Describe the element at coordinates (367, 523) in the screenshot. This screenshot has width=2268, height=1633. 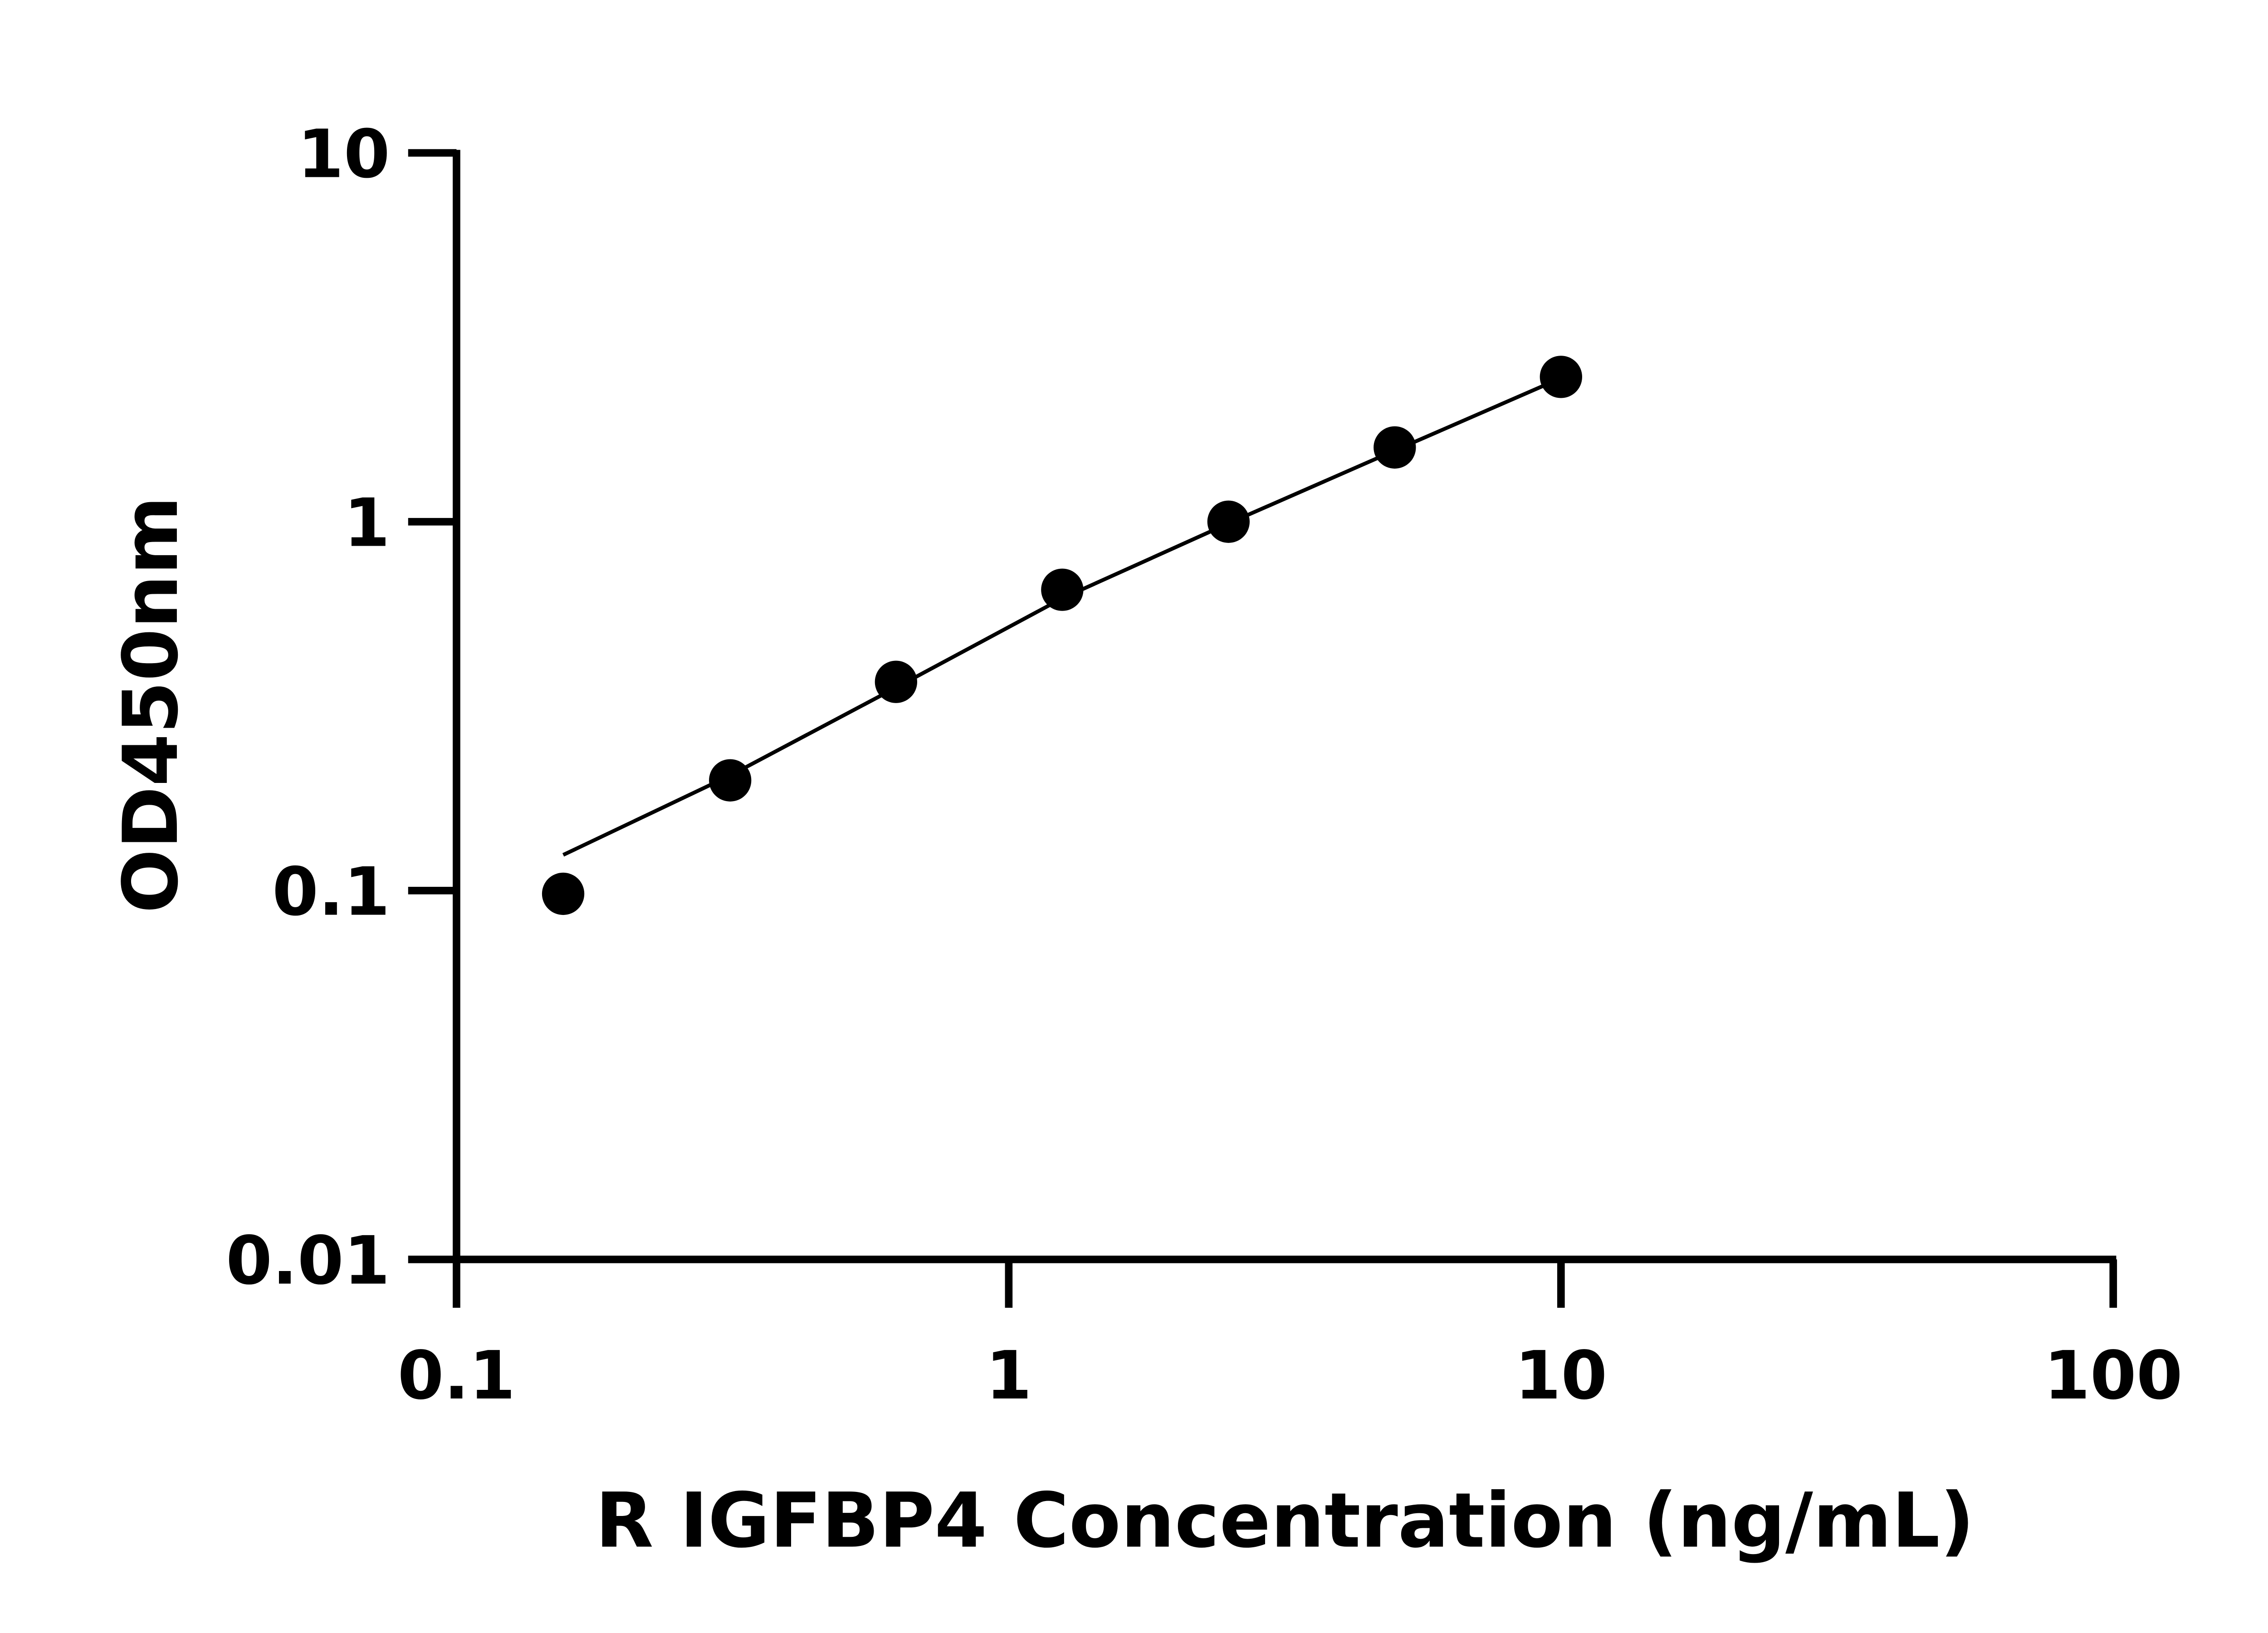
I see `y-tick-label: 1` at that location.